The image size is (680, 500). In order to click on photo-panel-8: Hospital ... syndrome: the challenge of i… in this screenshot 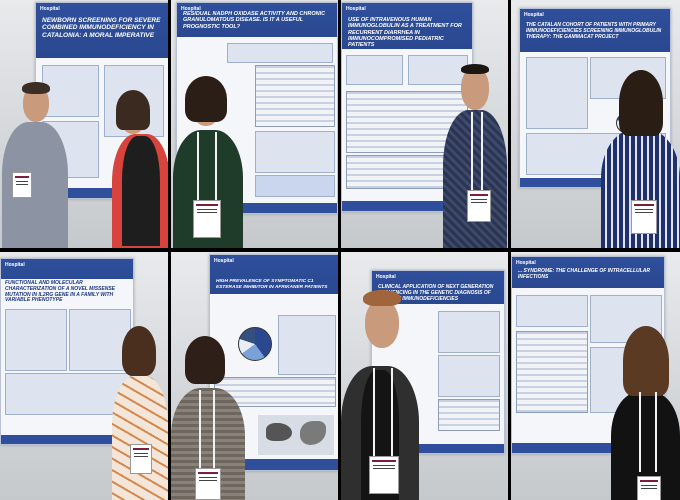, I will do `click(595, 376)`.